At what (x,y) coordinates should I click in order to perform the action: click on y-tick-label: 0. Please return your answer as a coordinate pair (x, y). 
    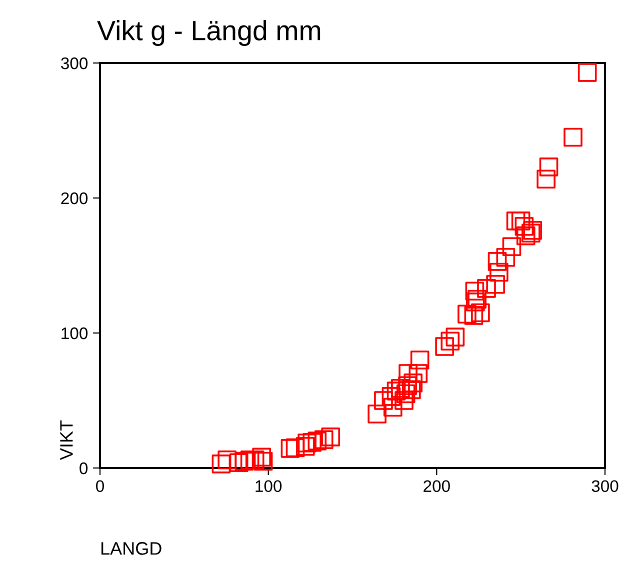
    Looking at the image, I should click on (84, 468).